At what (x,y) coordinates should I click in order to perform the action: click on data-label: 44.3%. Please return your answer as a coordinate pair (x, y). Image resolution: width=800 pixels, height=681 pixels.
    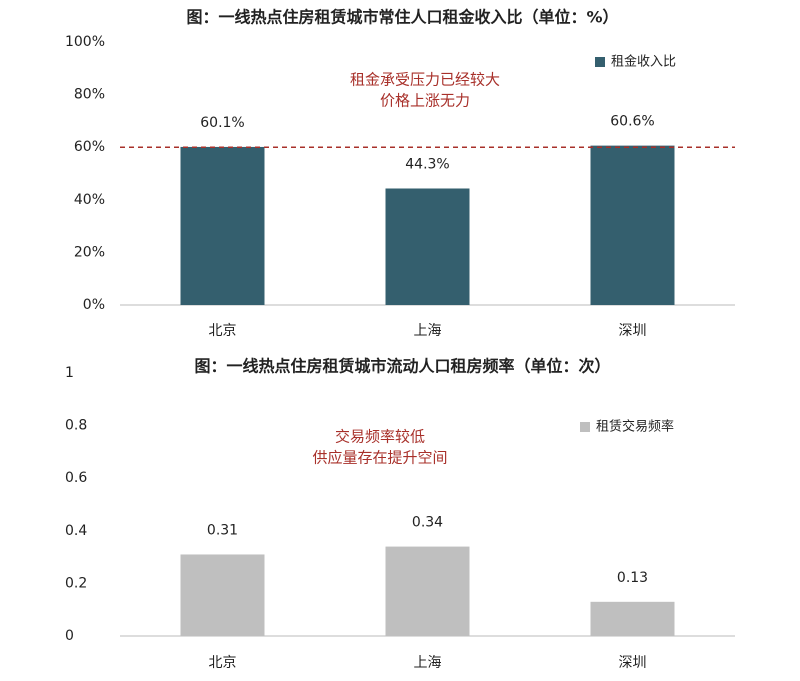
    Looking at the image, I should click on (427, 164).